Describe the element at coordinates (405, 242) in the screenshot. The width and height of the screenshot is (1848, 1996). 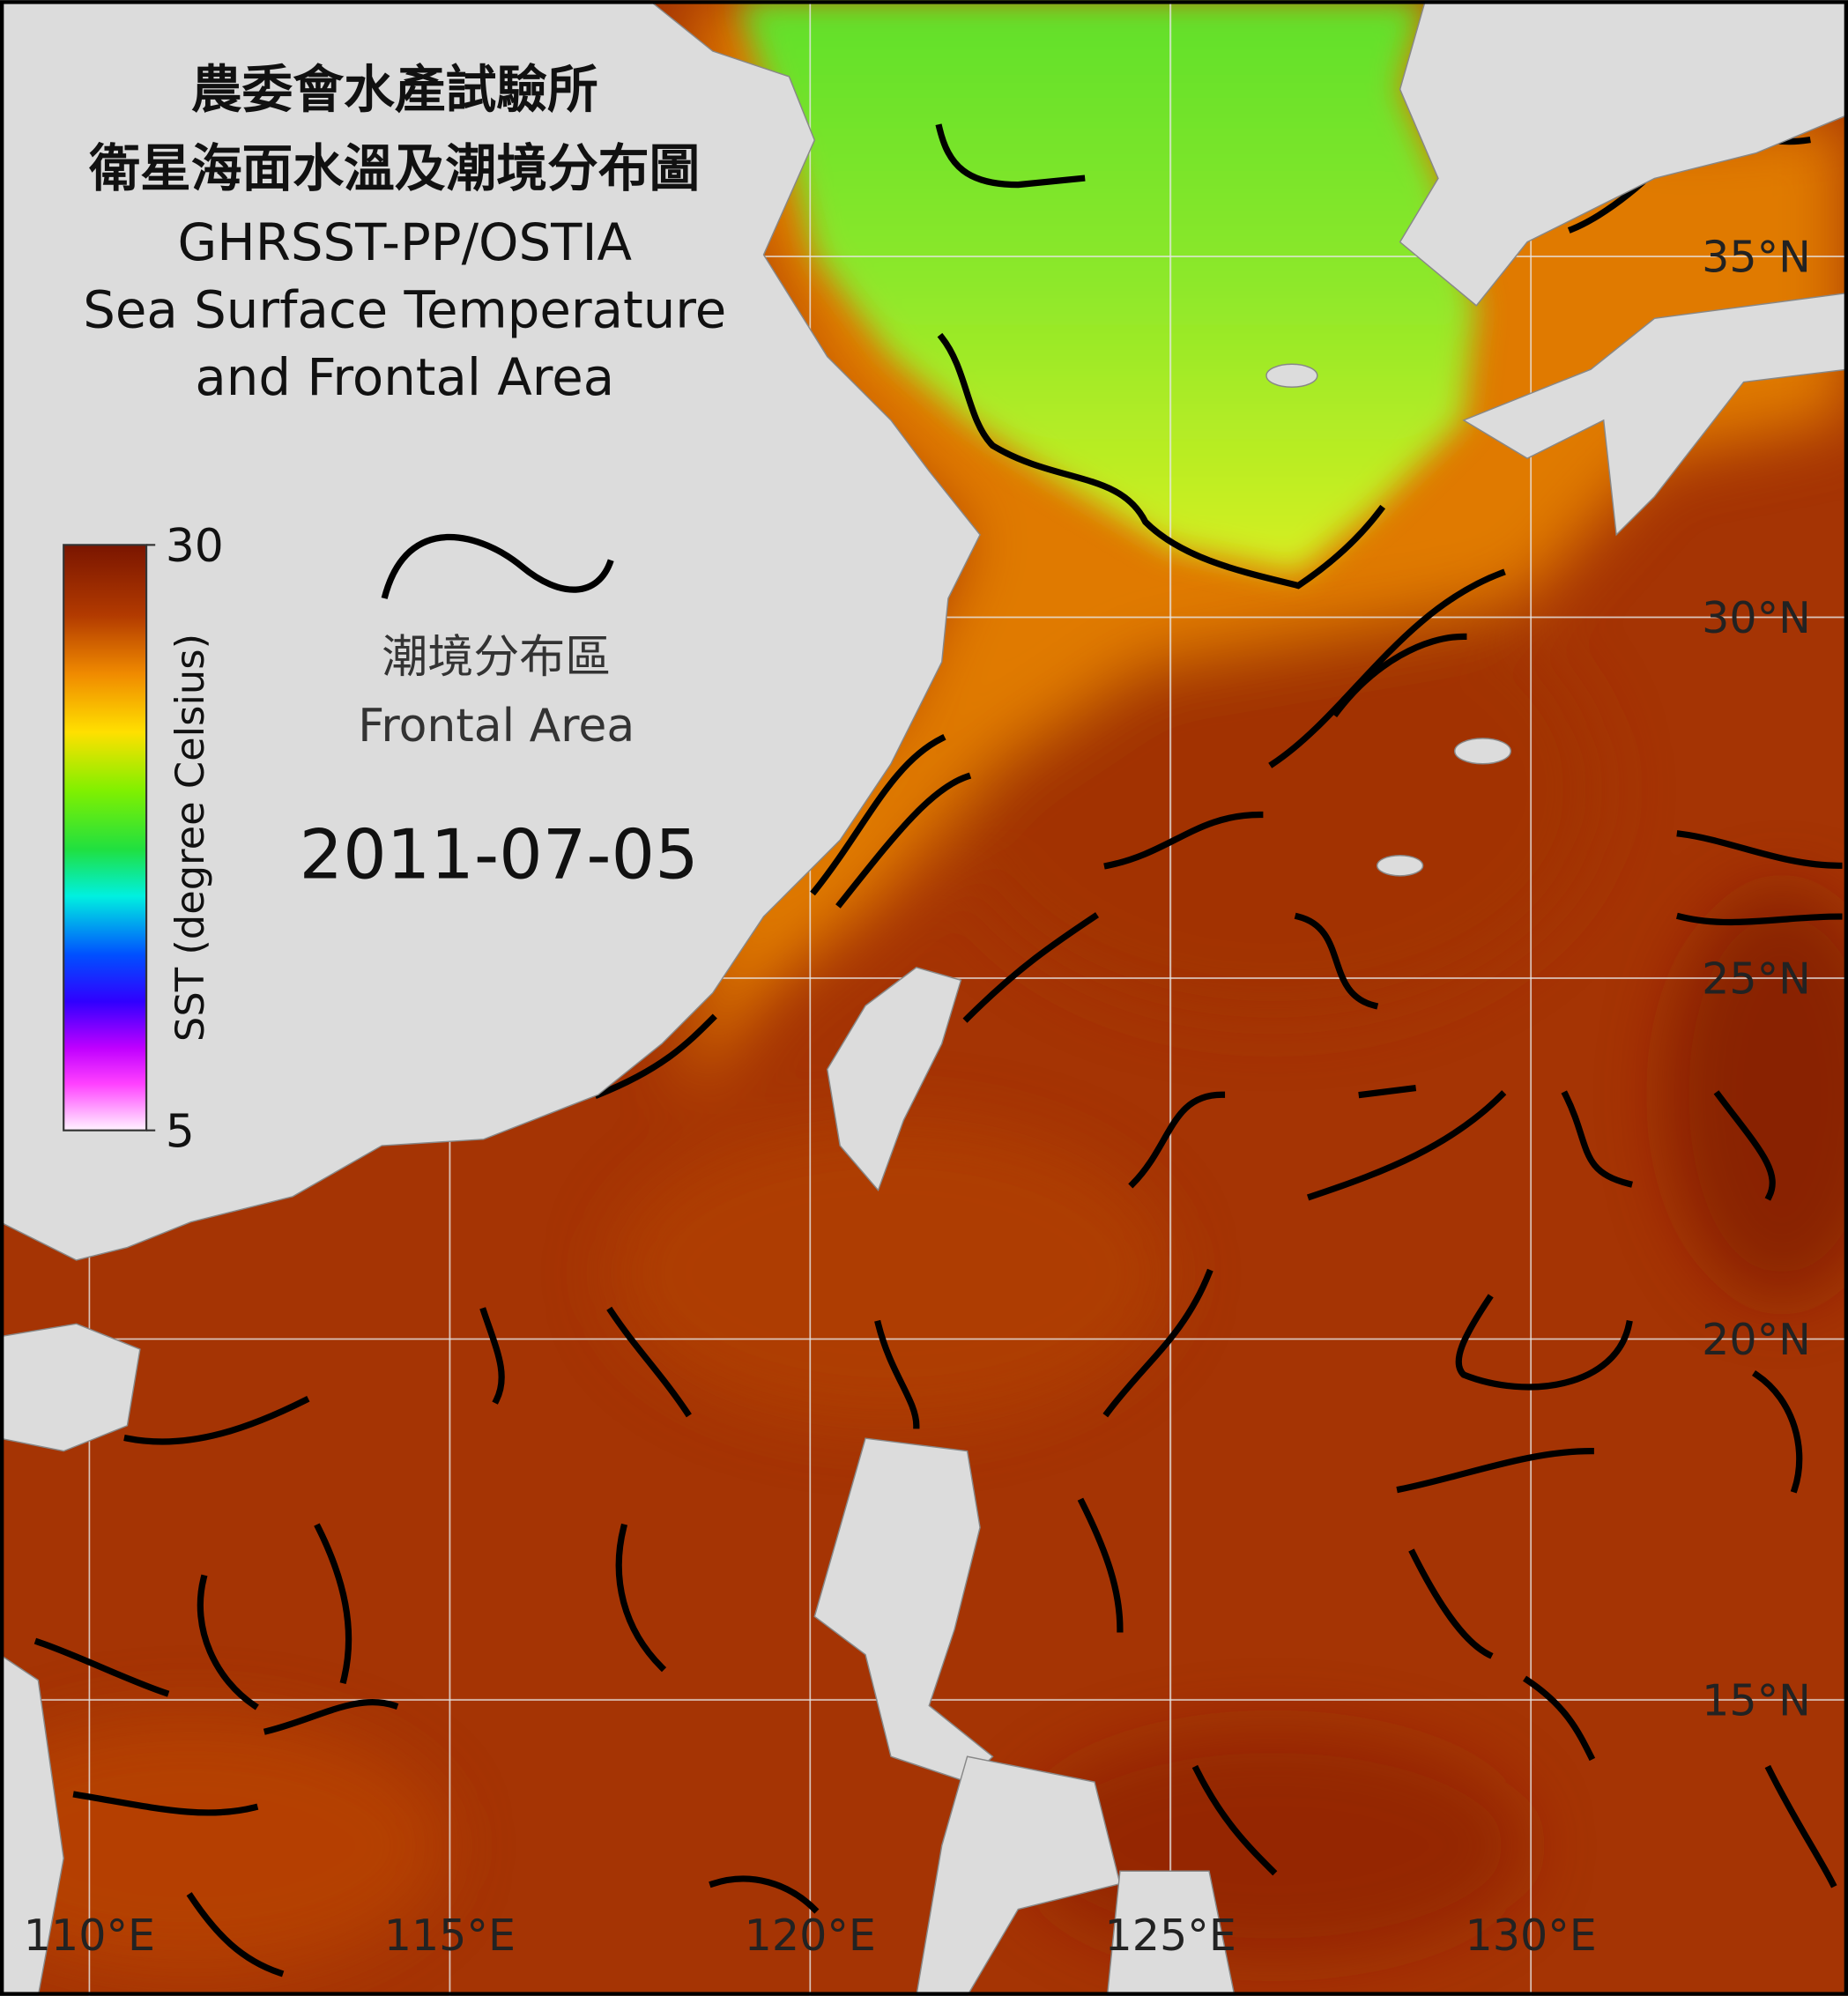
I see `title-line: GHRSST-PP/OSTIA` at that location.